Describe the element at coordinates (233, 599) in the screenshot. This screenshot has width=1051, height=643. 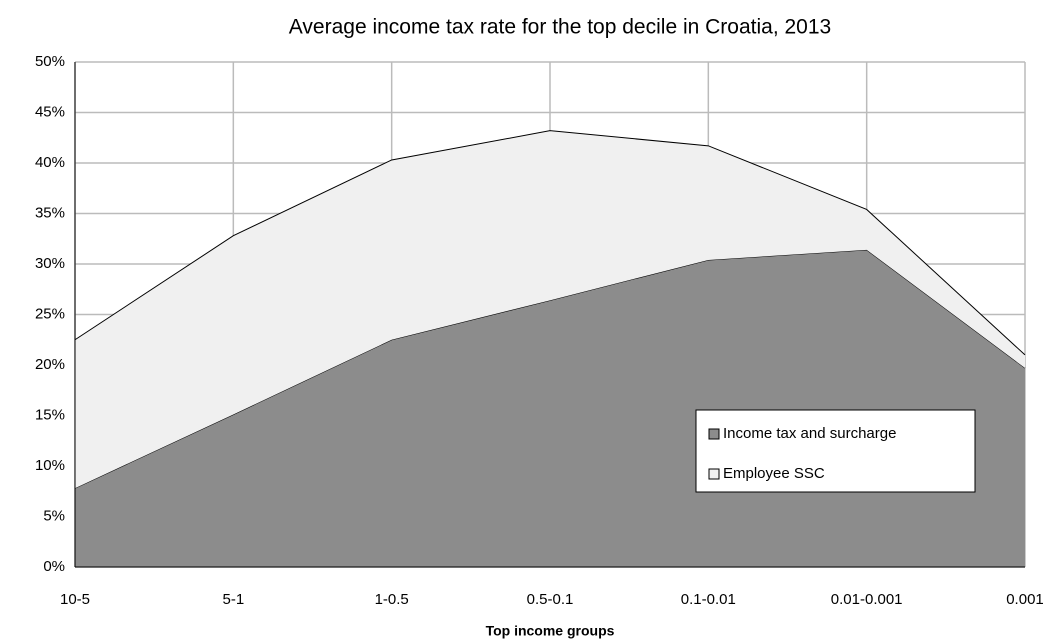
I see `x-tick-label: 5-1` at that location.